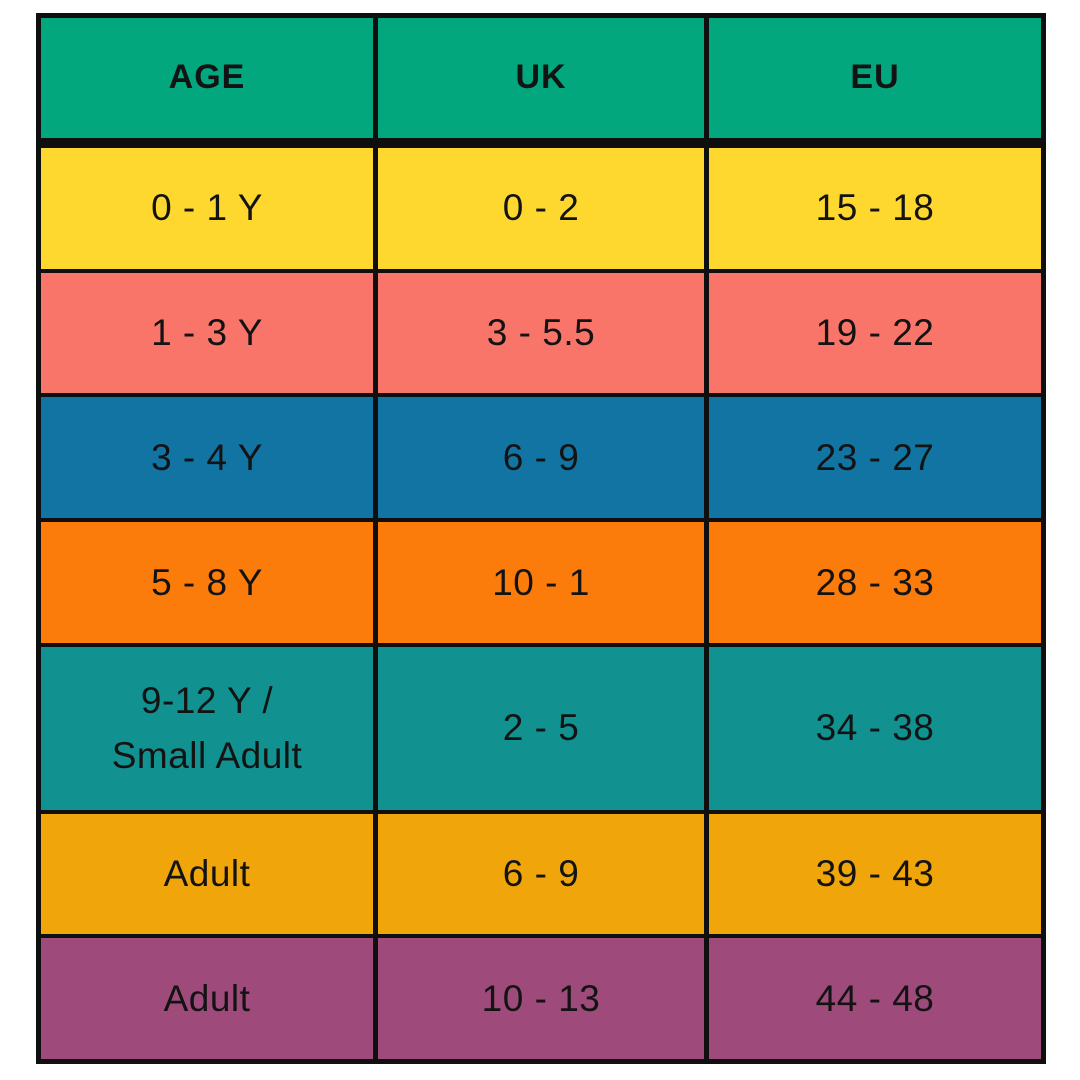 Image resolution: width=1080 pixels, height=1080 pixels. I want to click on cell-eu: 15 - 18, so click(875, 208).